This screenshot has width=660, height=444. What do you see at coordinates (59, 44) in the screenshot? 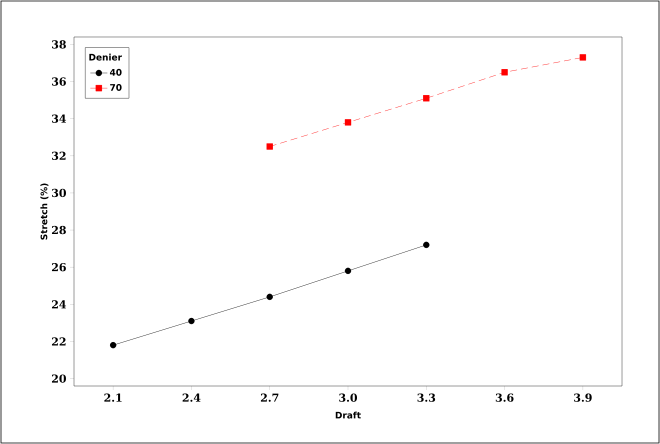
I see `y-tick-label: 38` at bounding box center [59, 44].